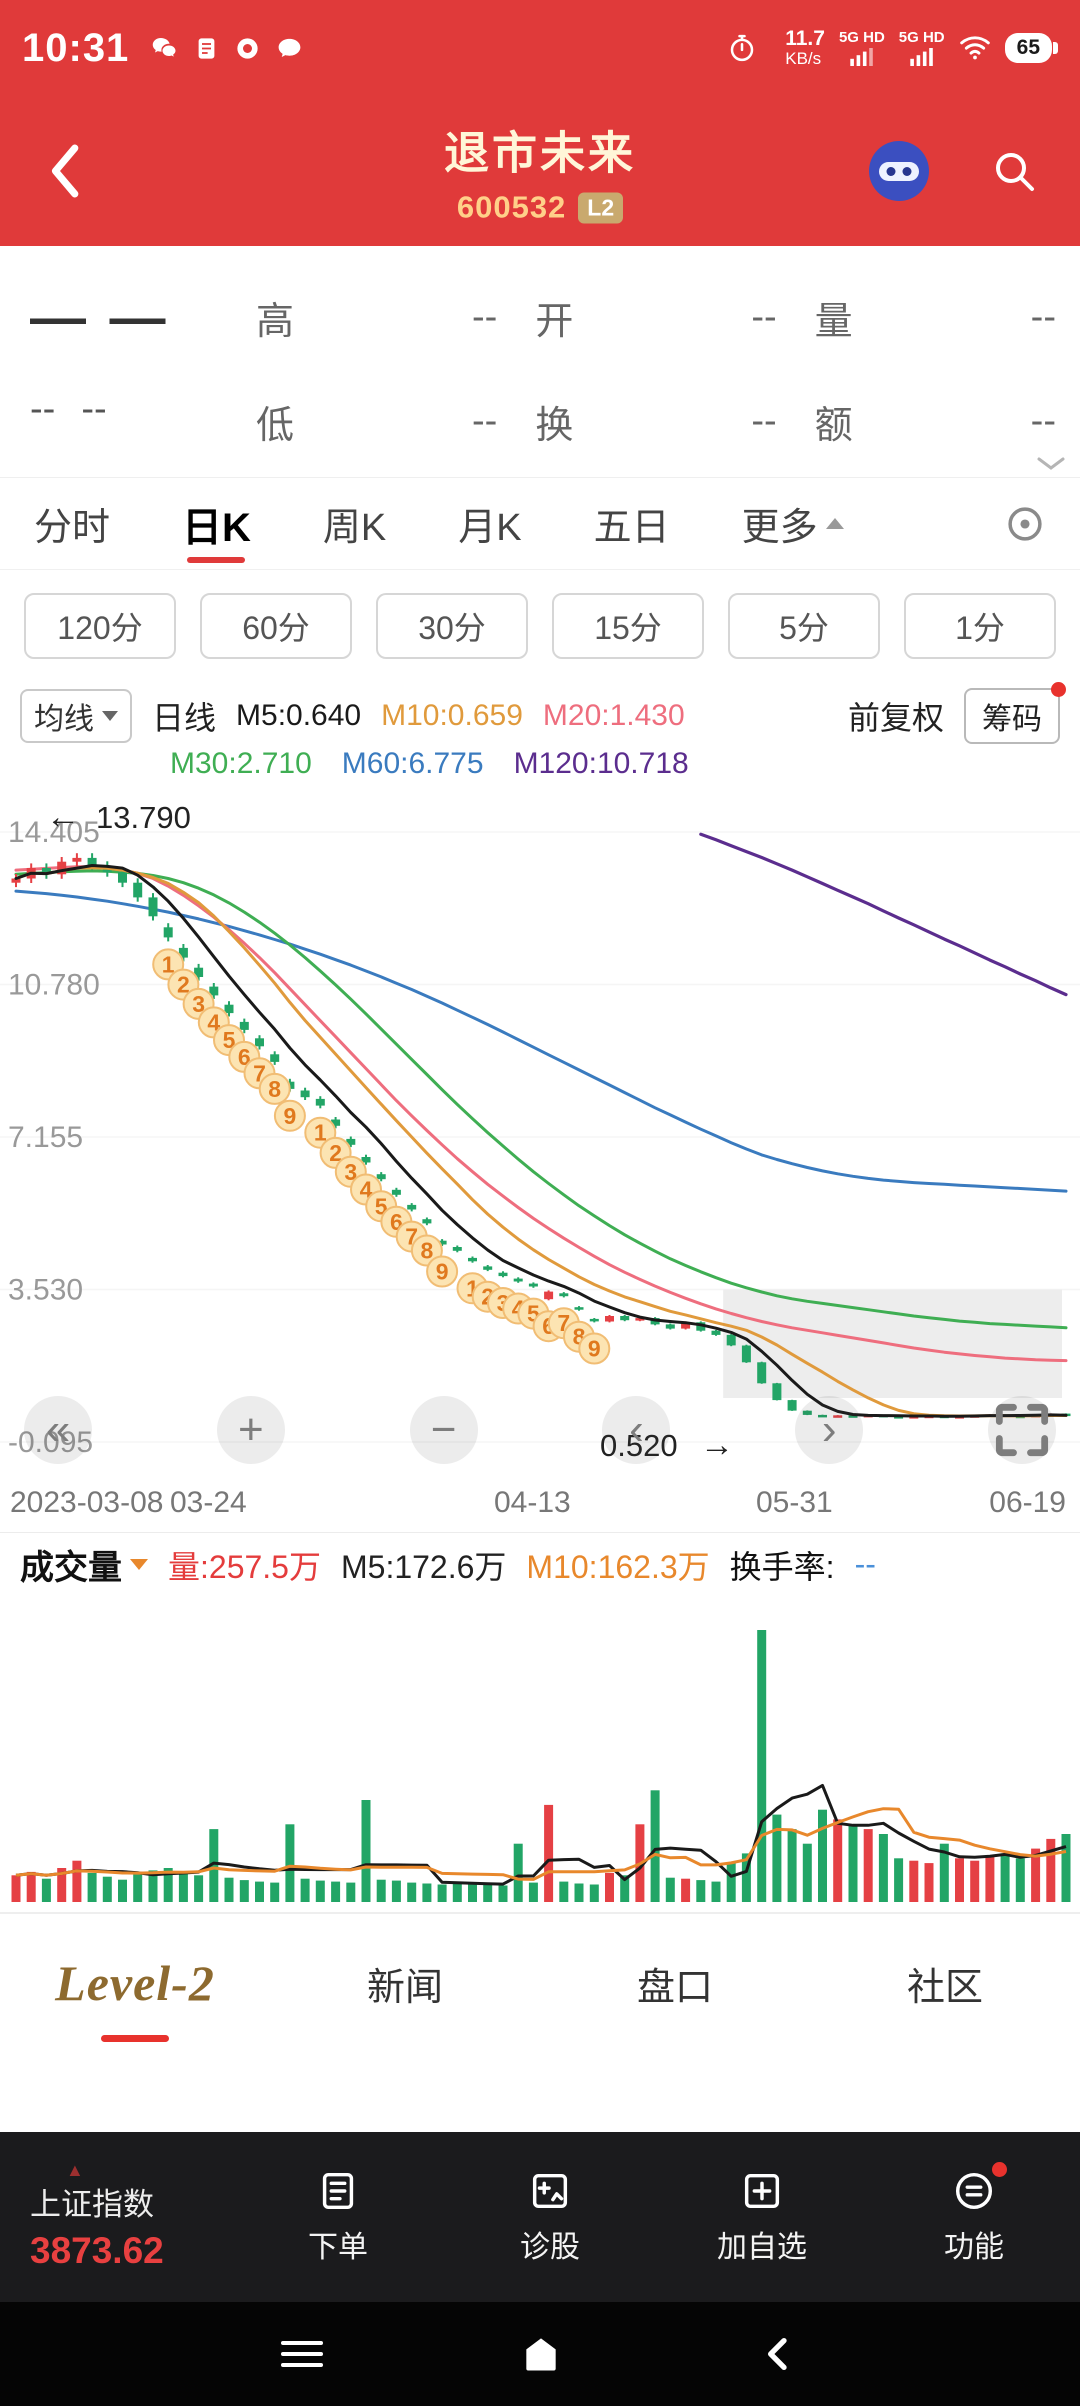 The image size is (1080, 2408). I want to click on notes-icon, so click(206, 48).